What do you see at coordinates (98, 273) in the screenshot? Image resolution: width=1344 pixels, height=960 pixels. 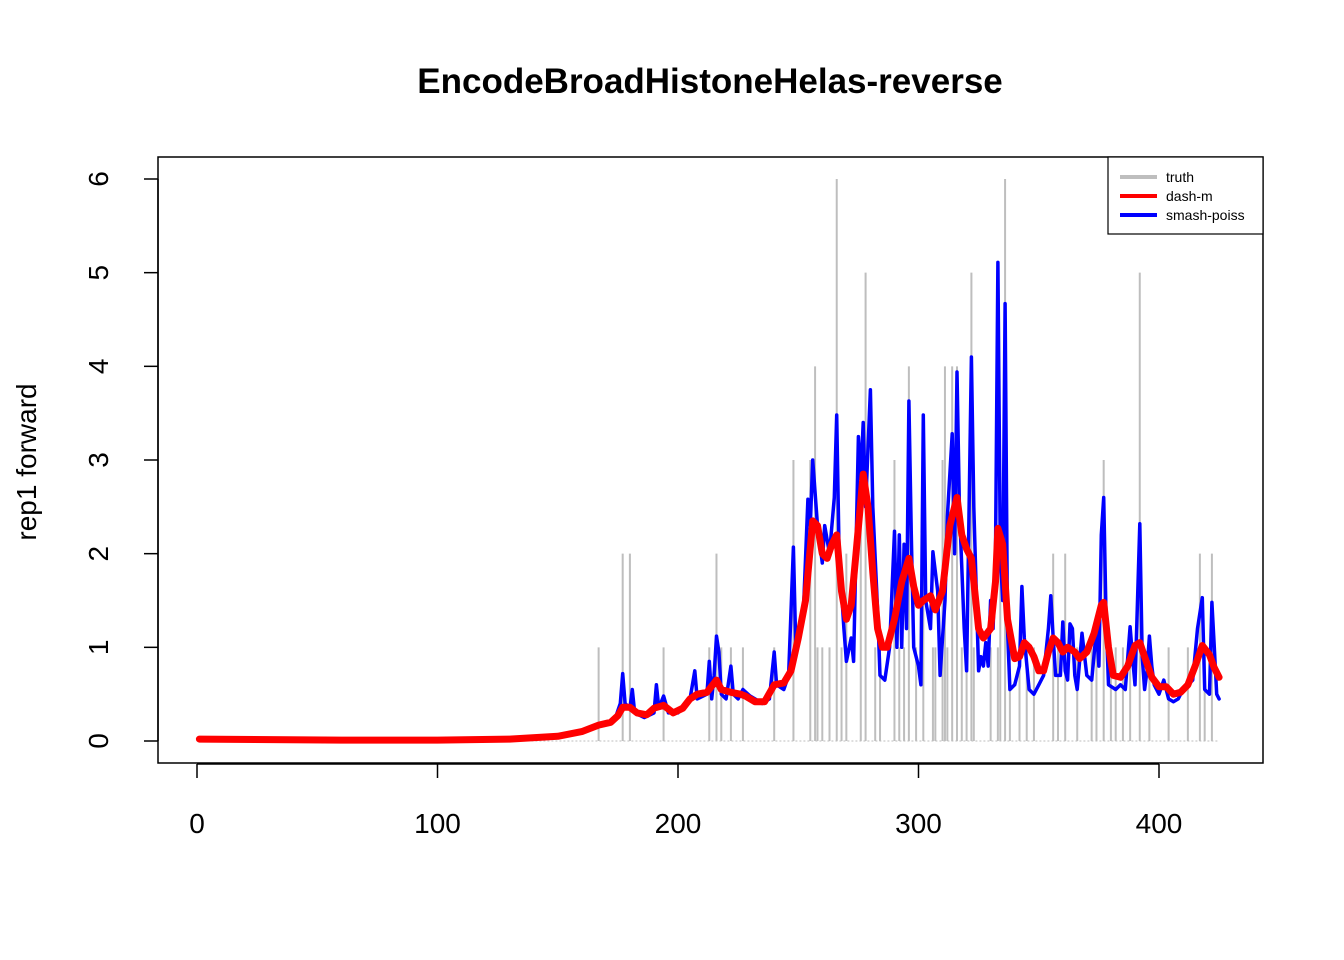 I see `y-tick-label-5: 5` at bounding box center [98, 273].